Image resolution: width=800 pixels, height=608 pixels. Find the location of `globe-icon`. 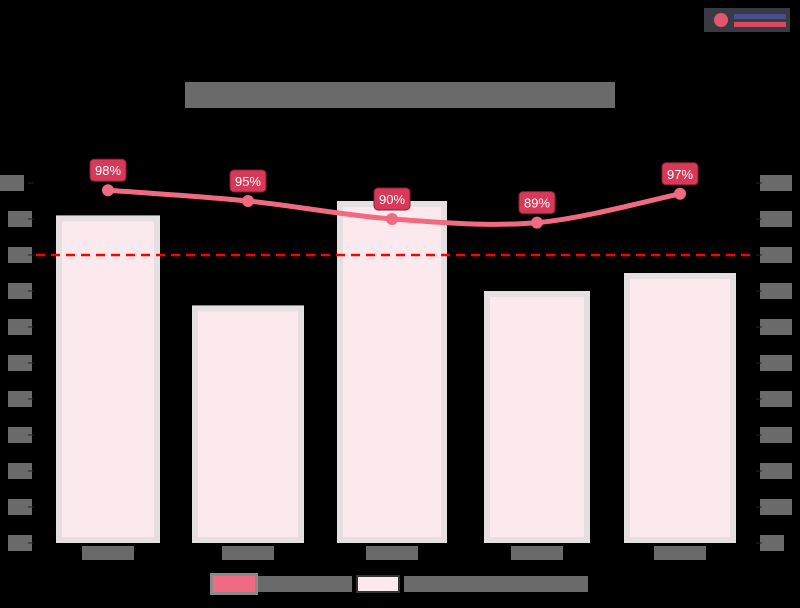

globe-icon is located at coordinates (721, 20).